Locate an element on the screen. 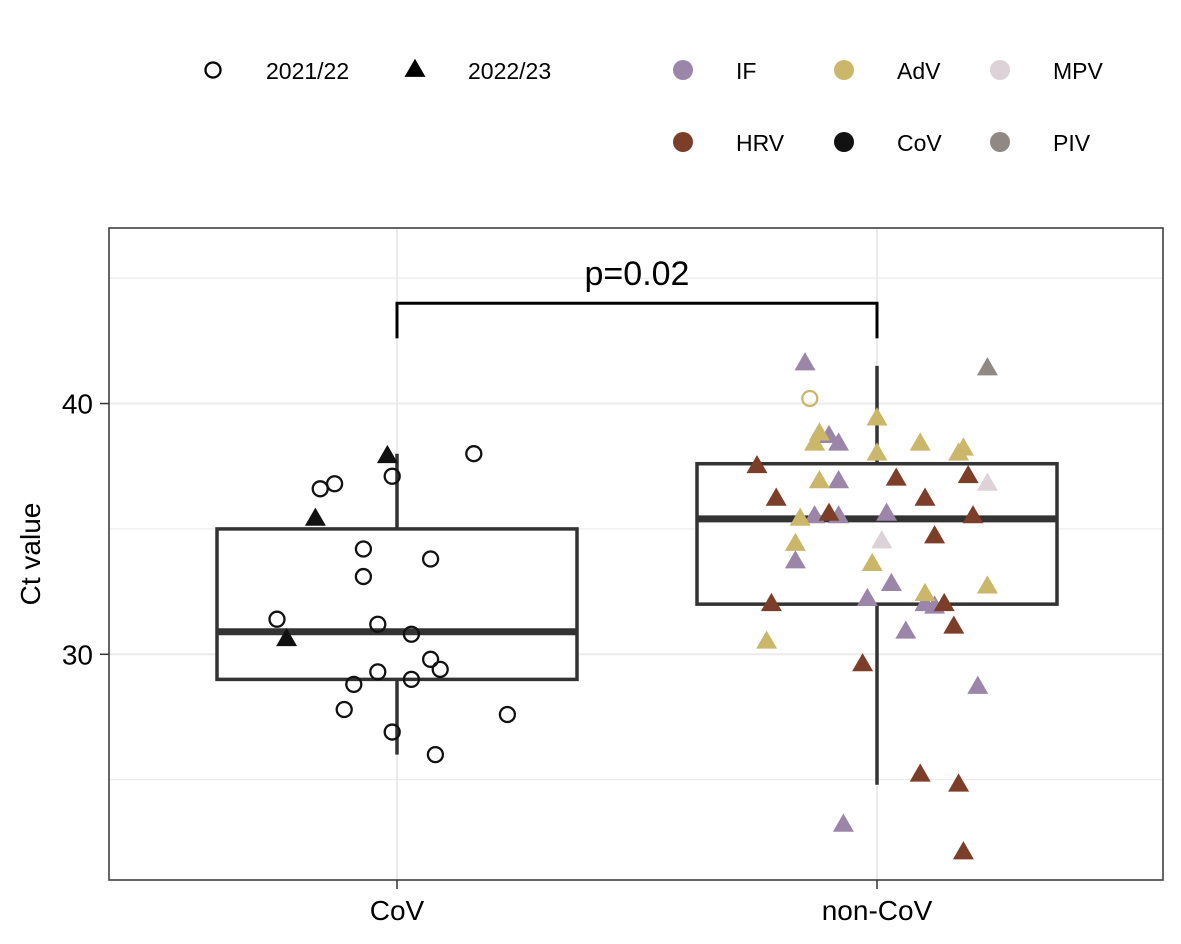  box-iqr is located at coordinates (877, 533).